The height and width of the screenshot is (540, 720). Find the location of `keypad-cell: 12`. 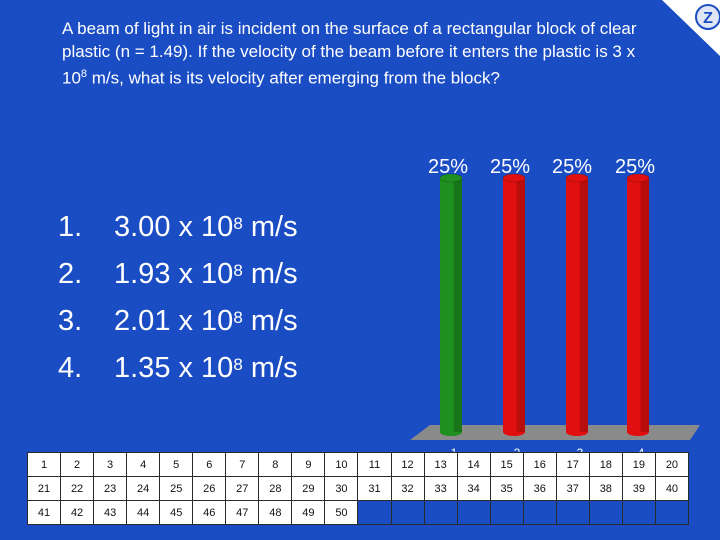

keypad-cell: 12 is located at coordinates (407, 464).